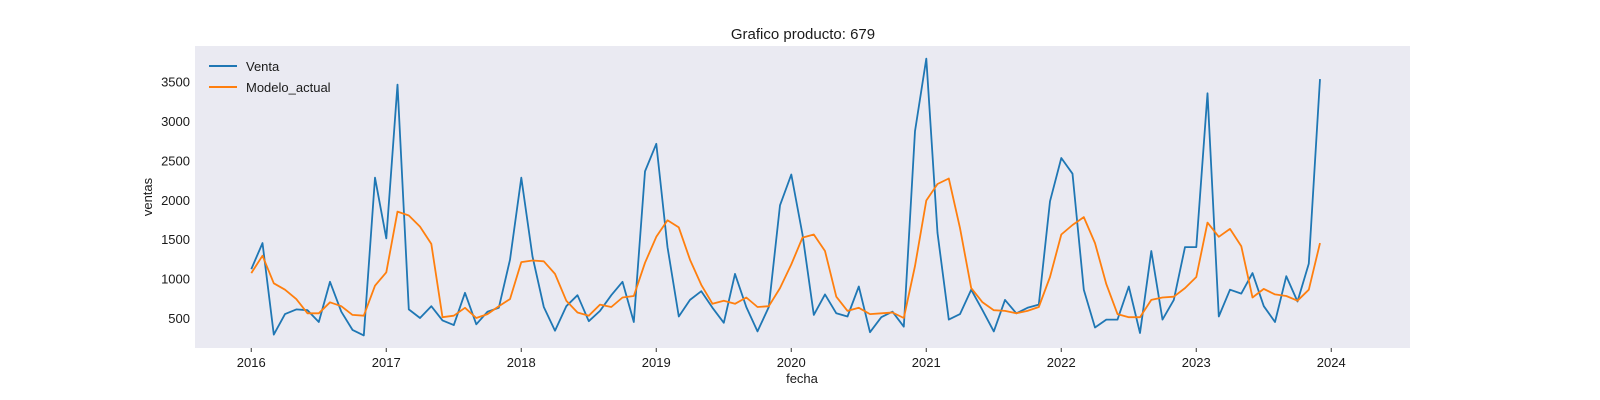  What do you see at coordinates (1331, 362) in the screenshot?
I see `x-tick-label: 2024` at bounding box center [1331, 362].